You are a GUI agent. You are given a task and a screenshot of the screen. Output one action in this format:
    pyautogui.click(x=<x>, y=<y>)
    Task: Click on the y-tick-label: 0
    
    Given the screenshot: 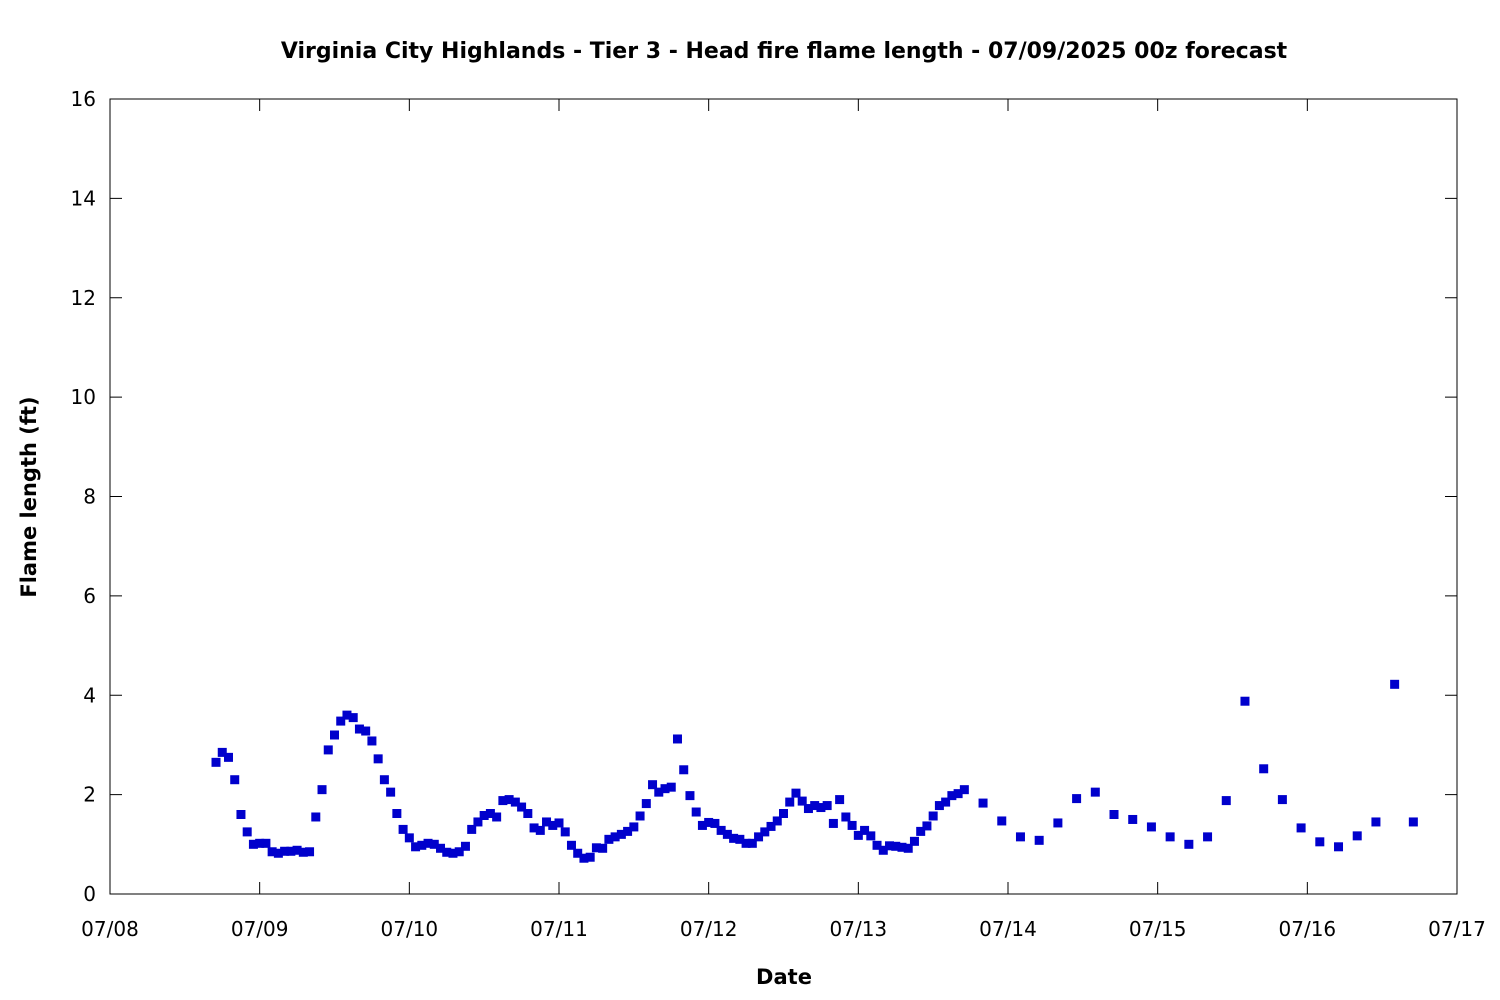 What is the action you would take?
    pyautogui.click(x=89, y=894)
    